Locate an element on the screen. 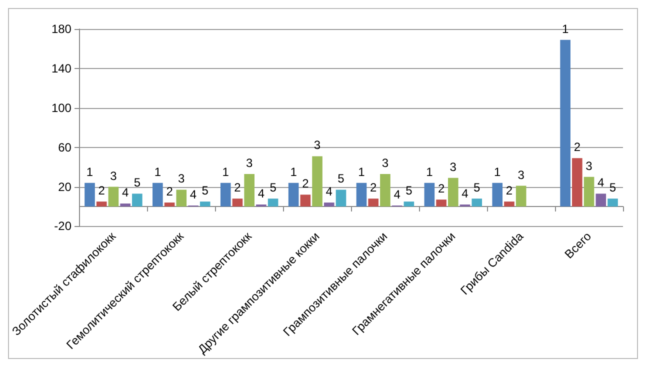 This screenshot has height=367, width=646. y-tick-label: -20 is located at coordinates (63, 226).